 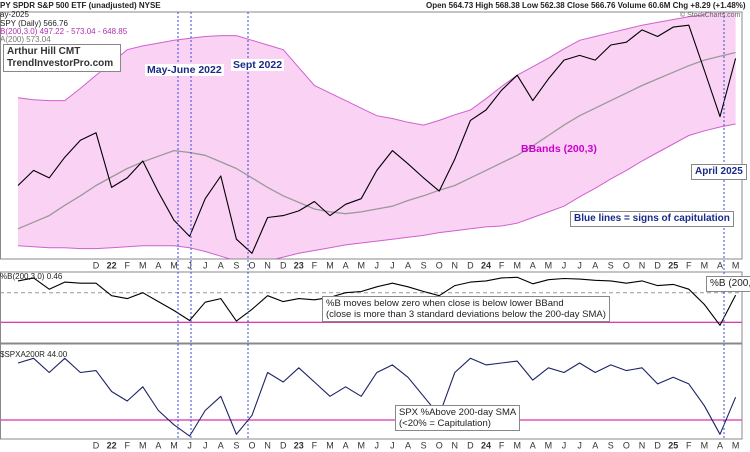 I want to click on plot-area, so click(x=371, y=301).